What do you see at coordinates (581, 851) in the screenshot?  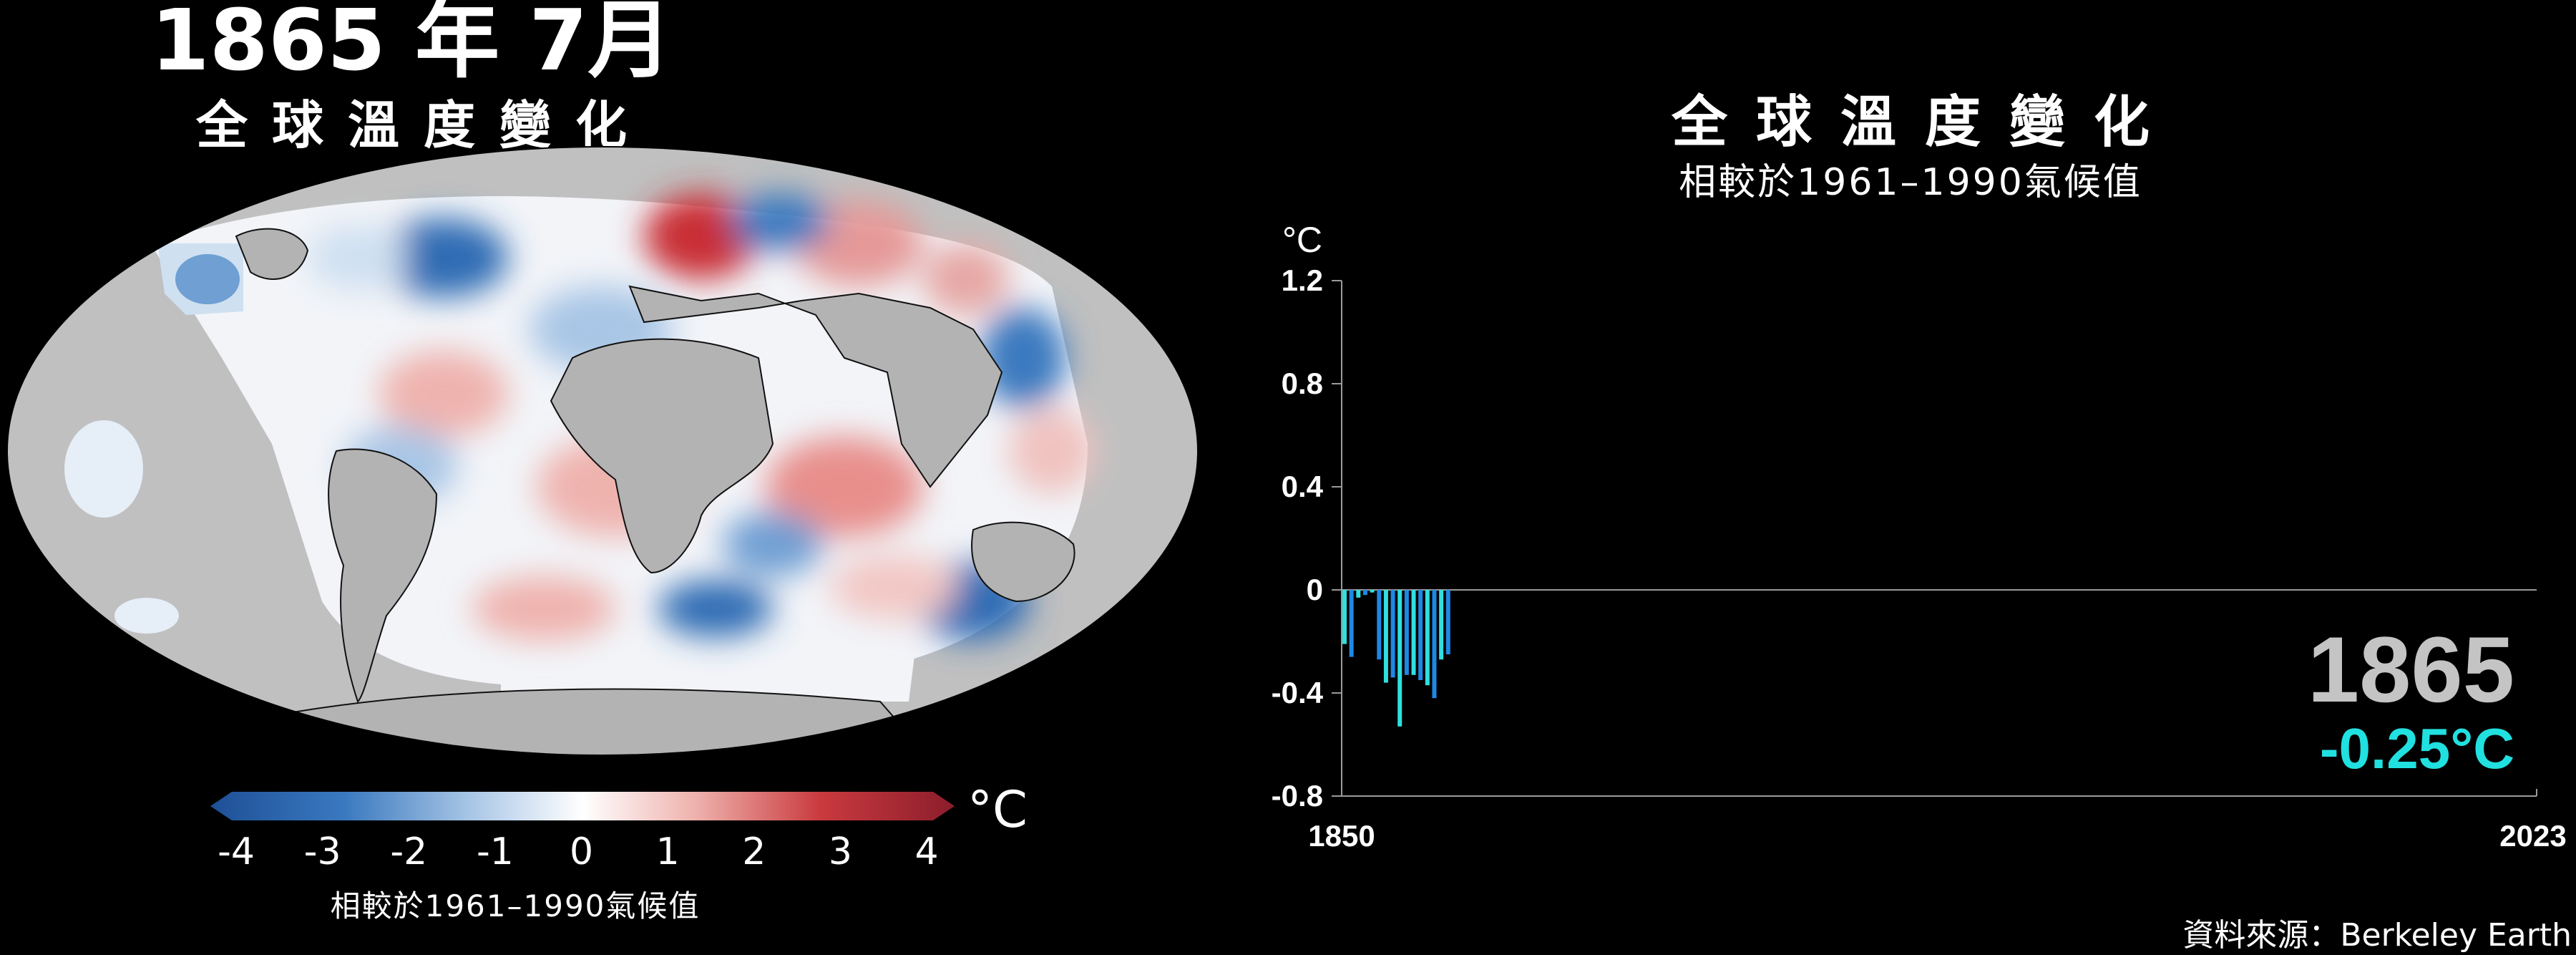 I see `legend-tick-label: 0` at bounding box center [581, 851].